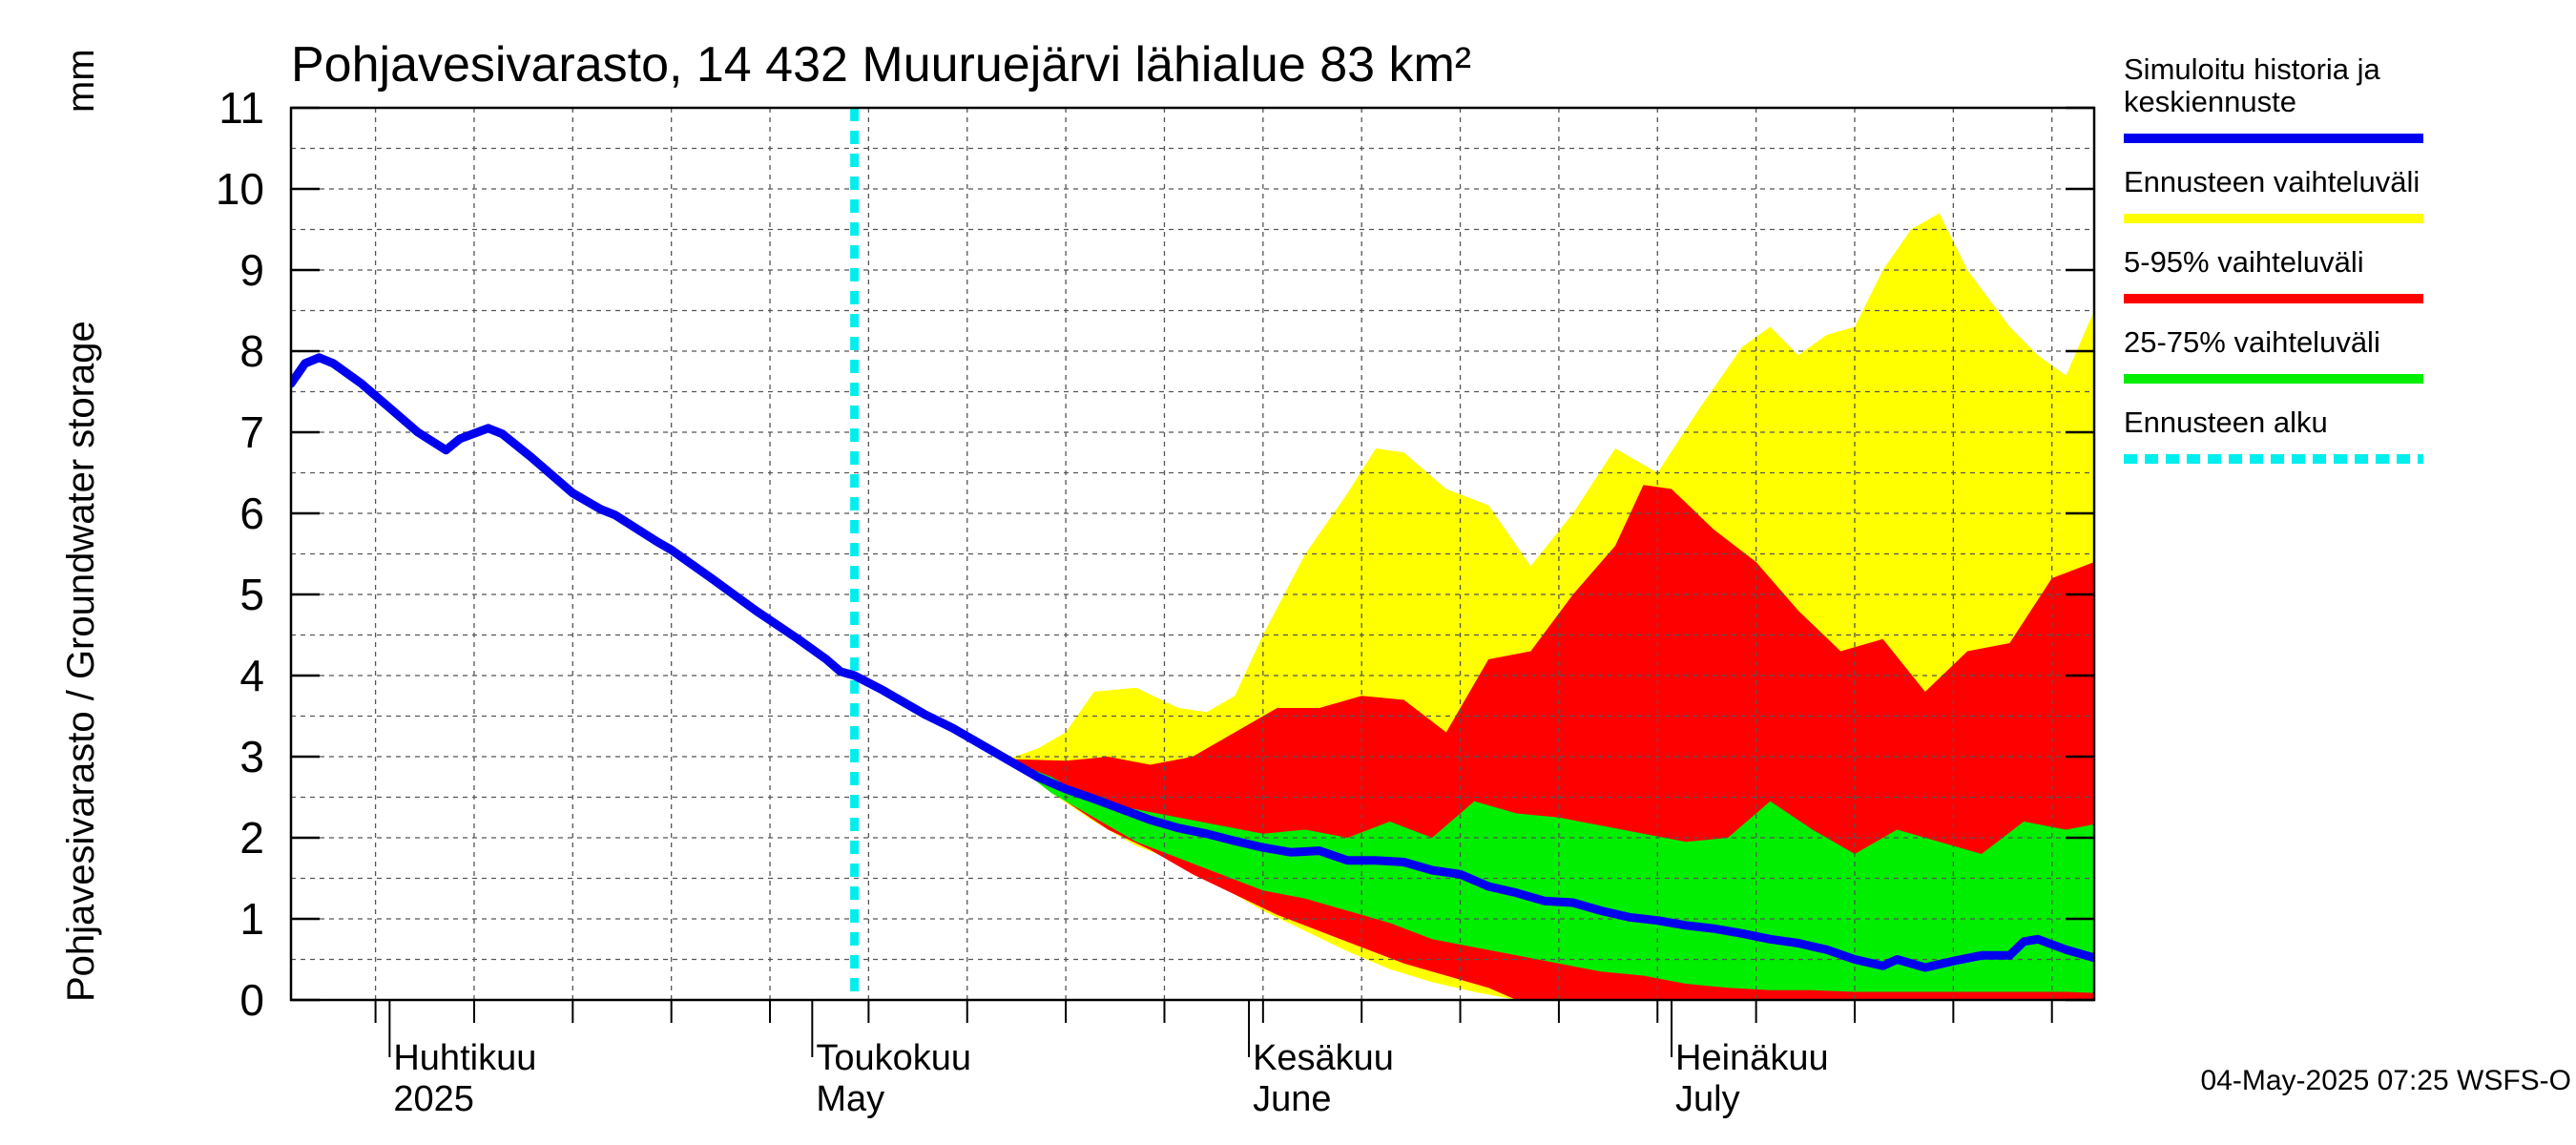  I want to click on y-tick-label: 9, so click(251, 270).